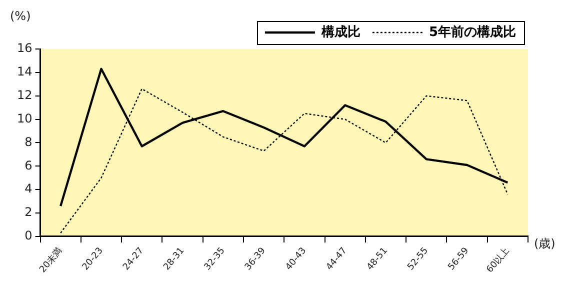 This screenshot has width=566, height=286. Describe the element at coordinates (20, 16) in the screenshot. I see `y-axis-title: (%)` at that location.